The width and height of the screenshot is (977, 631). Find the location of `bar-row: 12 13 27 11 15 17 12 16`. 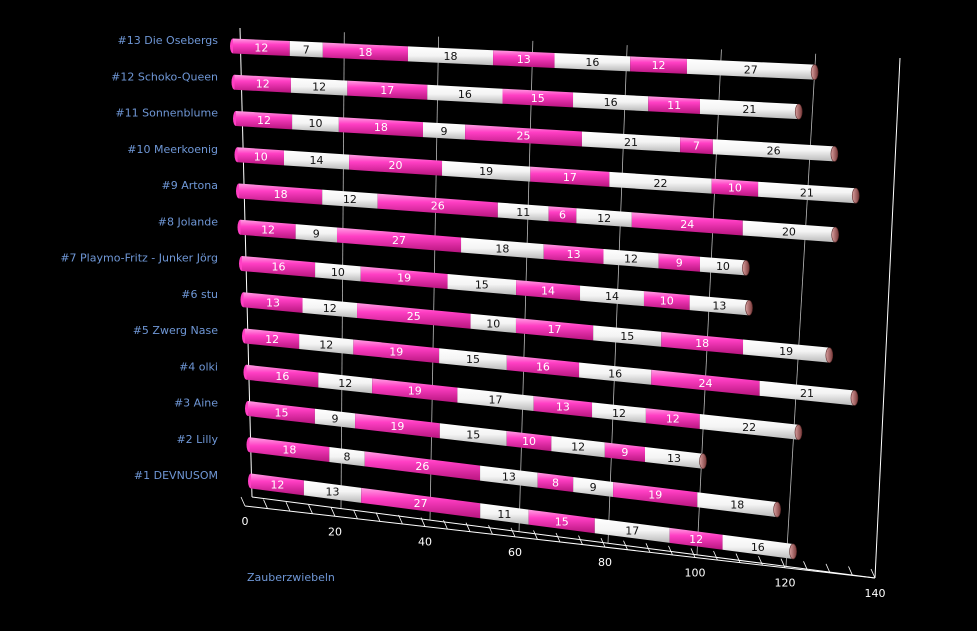

bar-row: 12 13 27 11 15 17 12 16 is located at coordinates (522, 516).